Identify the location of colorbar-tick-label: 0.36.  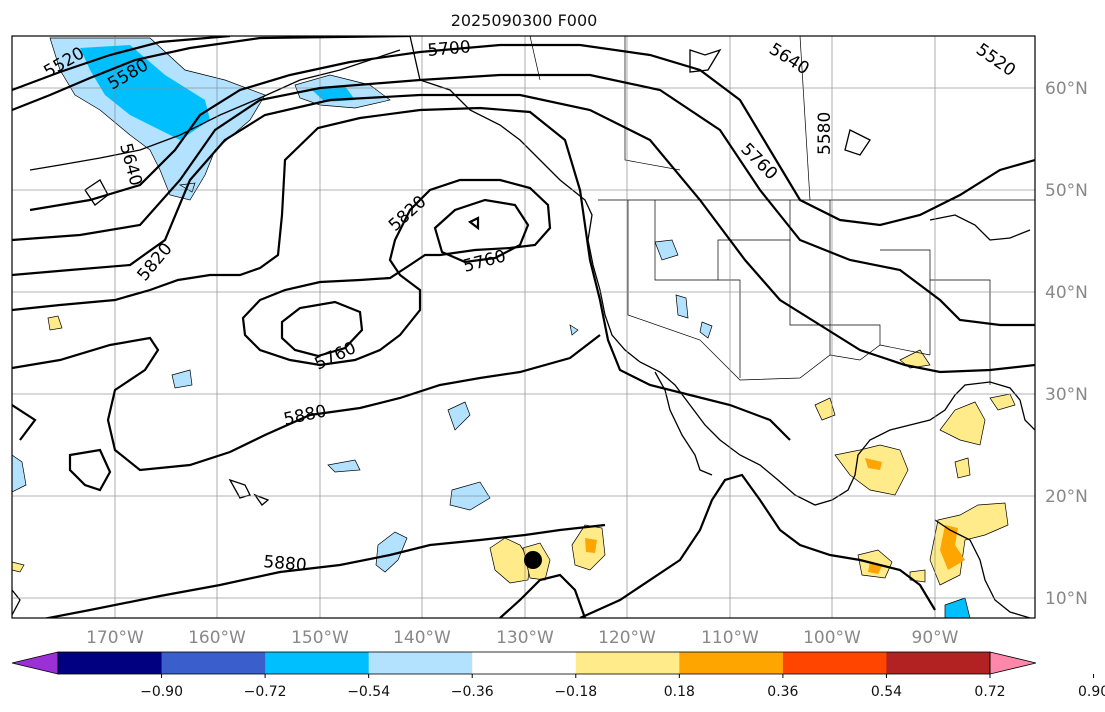
(782, 692).